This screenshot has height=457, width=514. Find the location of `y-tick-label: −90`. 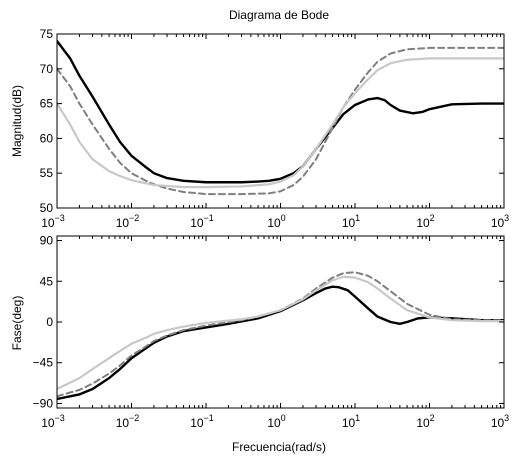

y-tick-label: −90 is located at coordinates (43, 403).